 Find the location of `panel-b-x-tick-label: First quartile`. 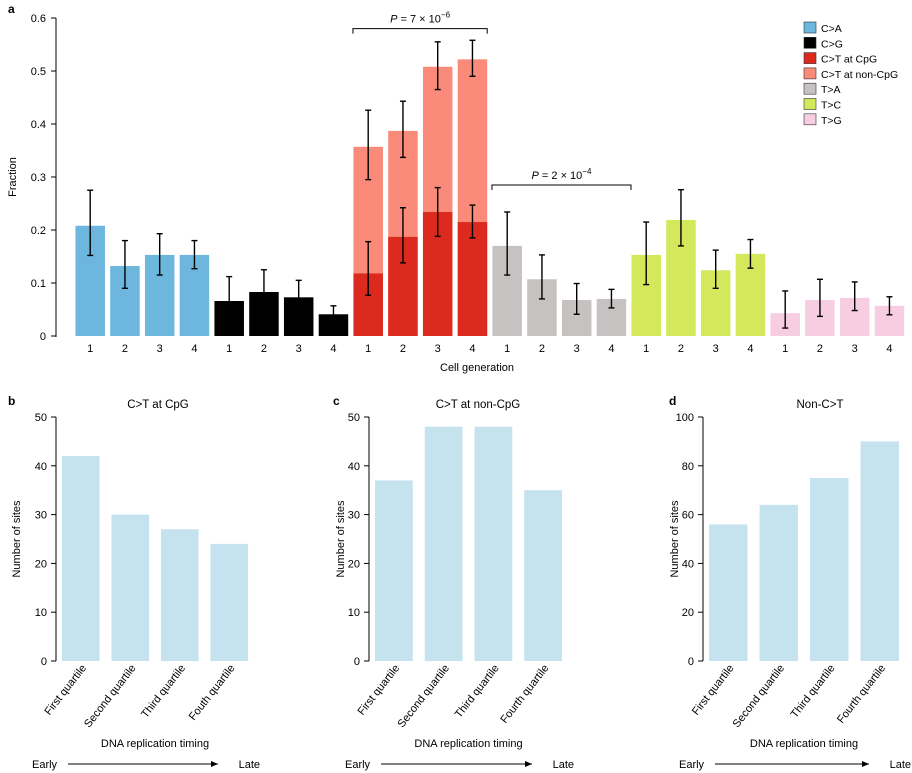

panel-b-x-tick-label: First quartile is located at coordinates (65, 689).